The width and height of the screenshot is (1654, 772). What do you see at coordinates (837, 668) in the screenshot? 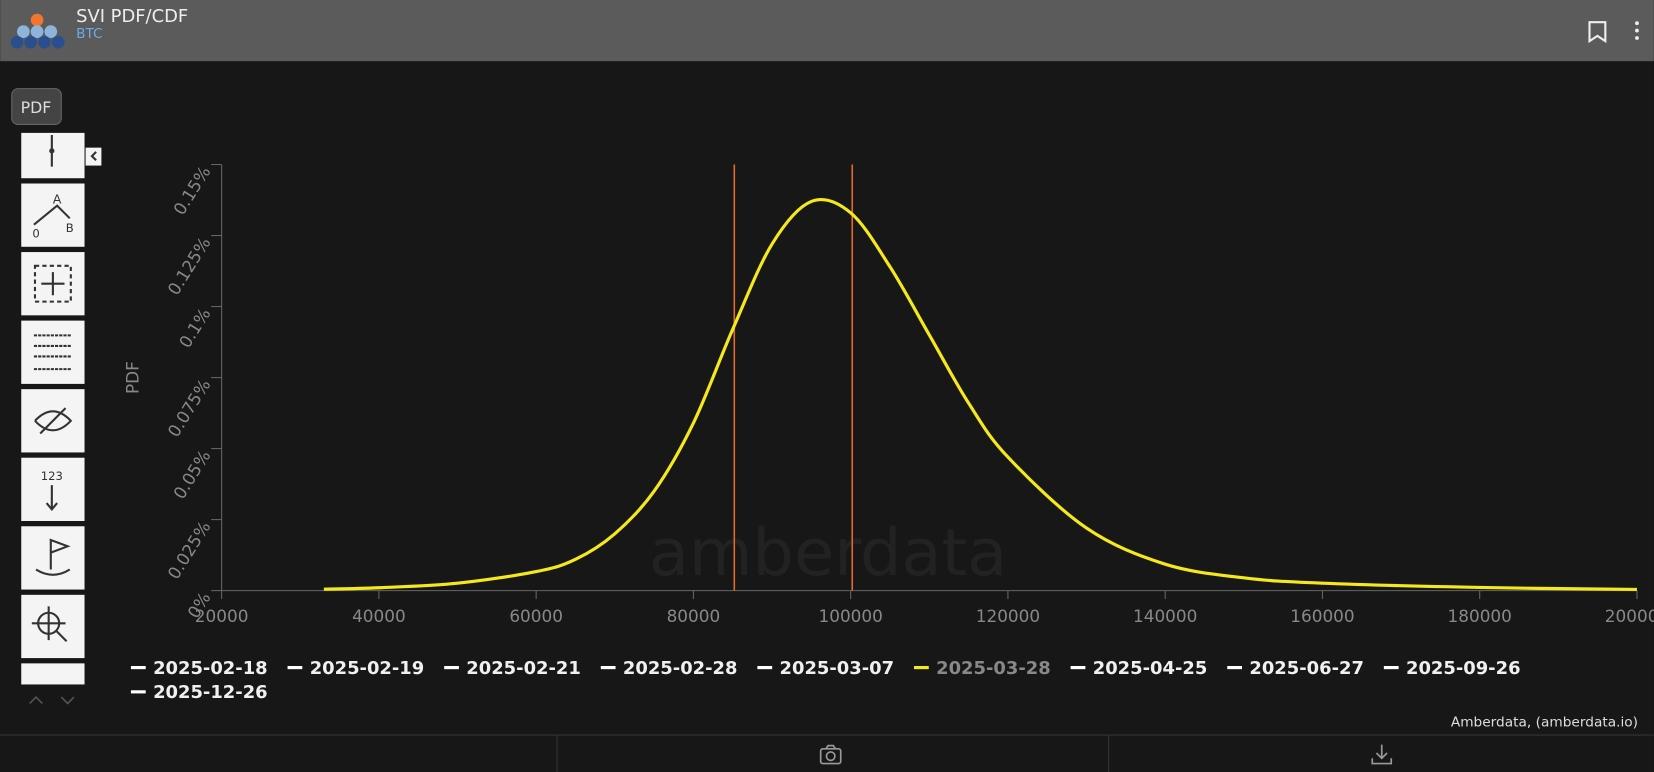
I see `legend-label: 2025-03-07` at bounding box center [837, 668].